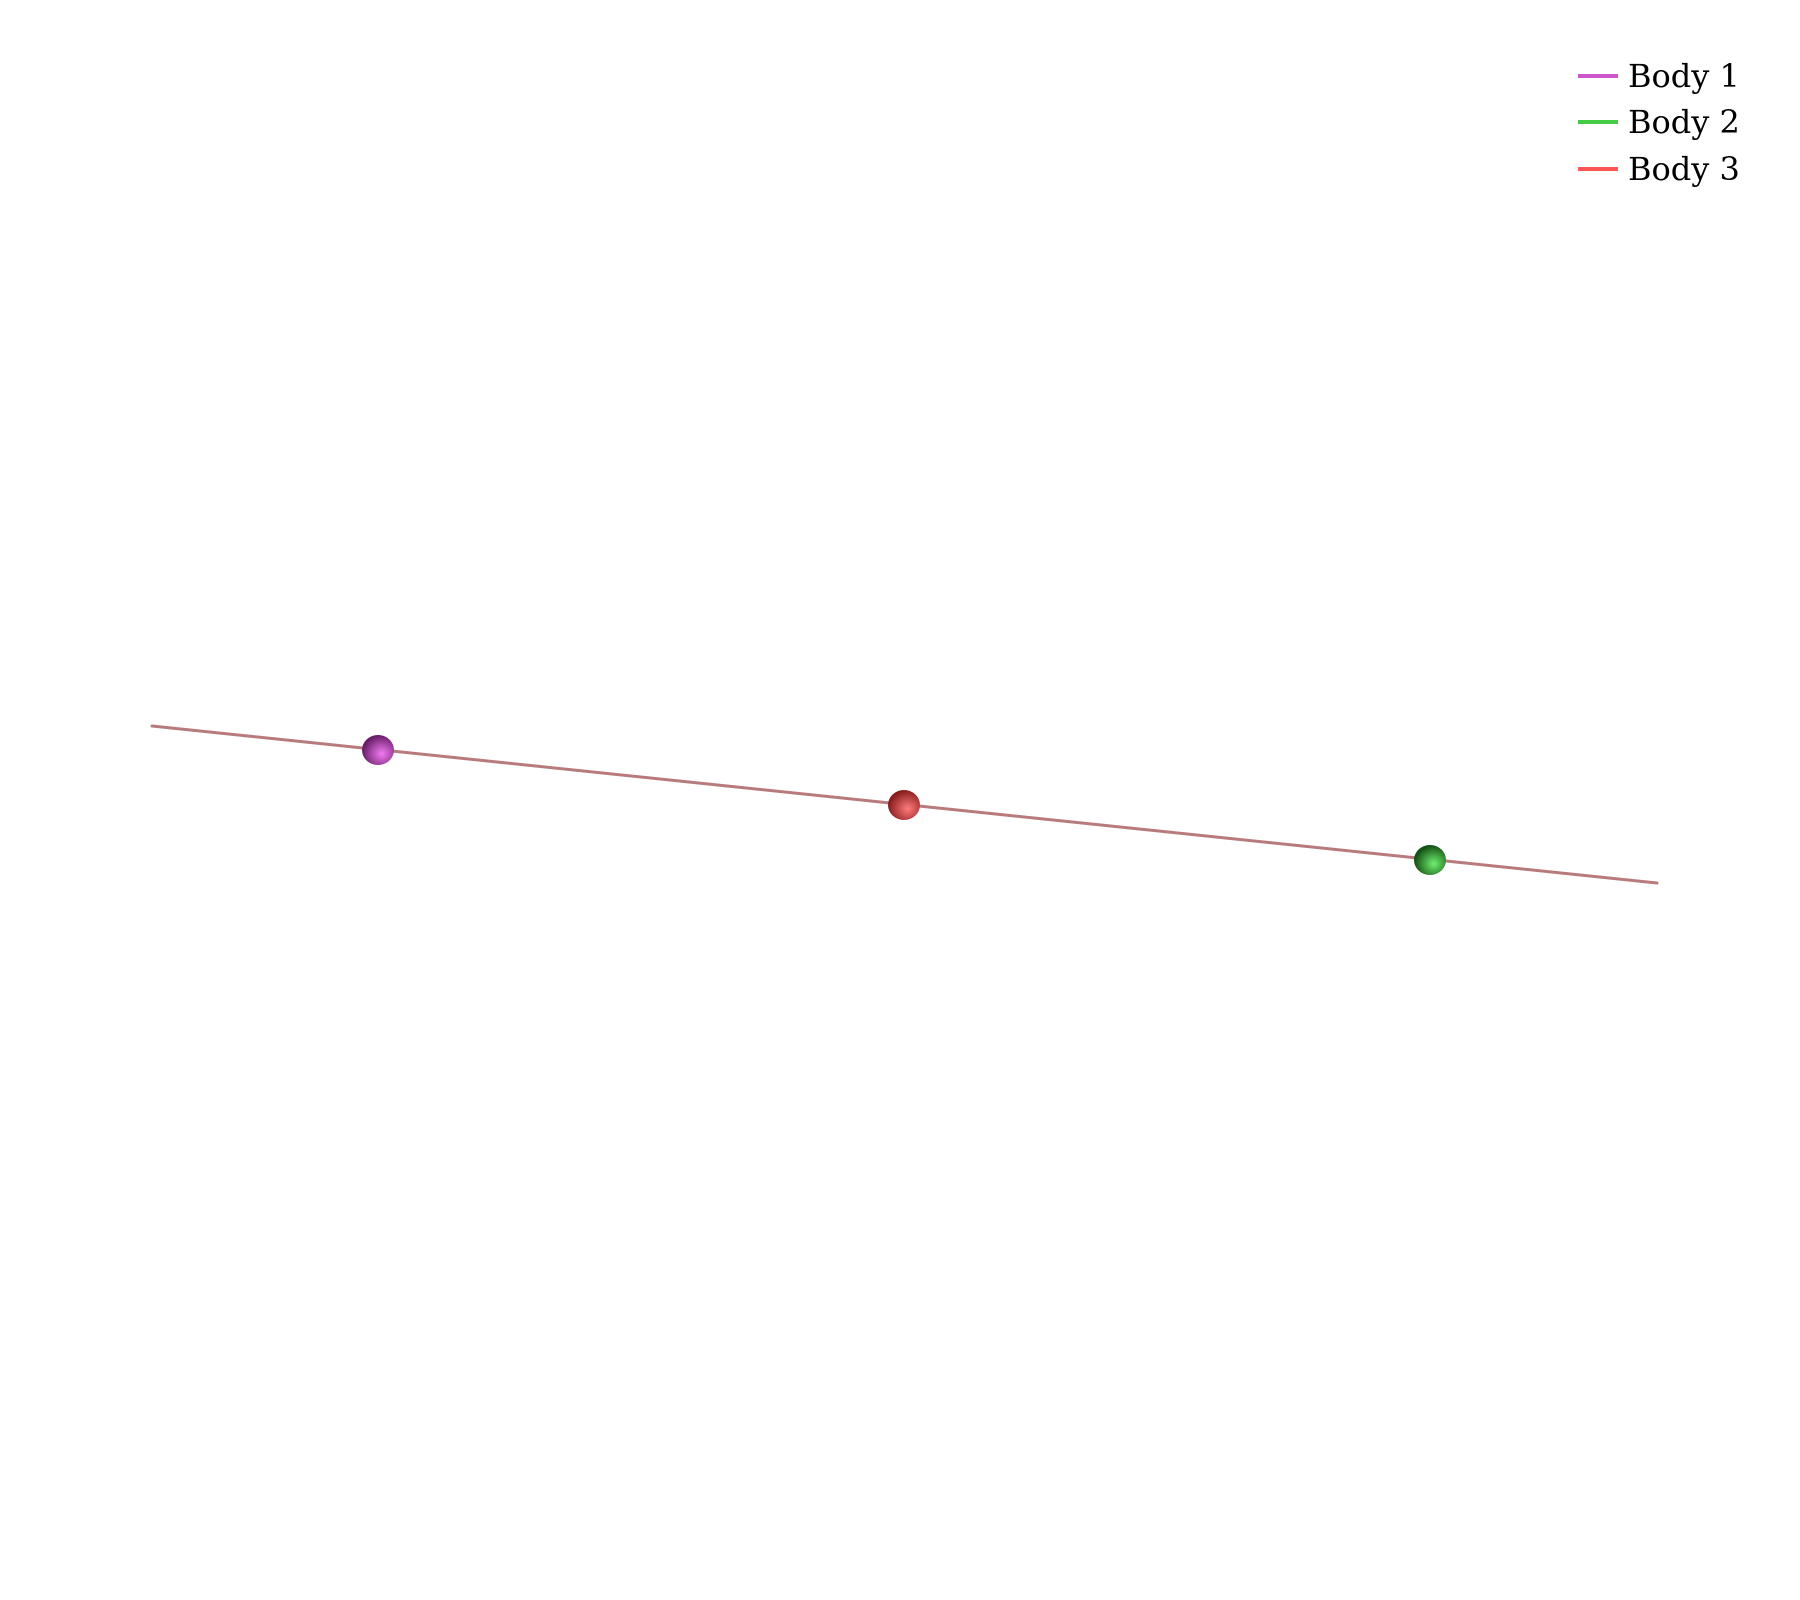 The height and width of the screenshot is (1600, 1800). I want to click on legend-item-body-3: Body 3, so click(1659, 169).